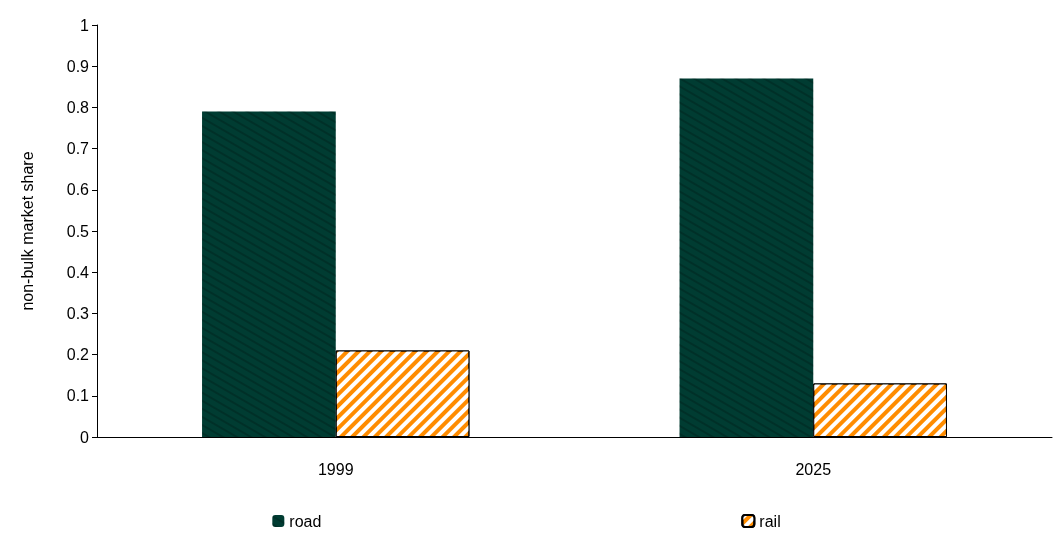  Describe the element at coordinates (78, 396) in the screenshot. I see `y-tick-label: 0.1` at that location.